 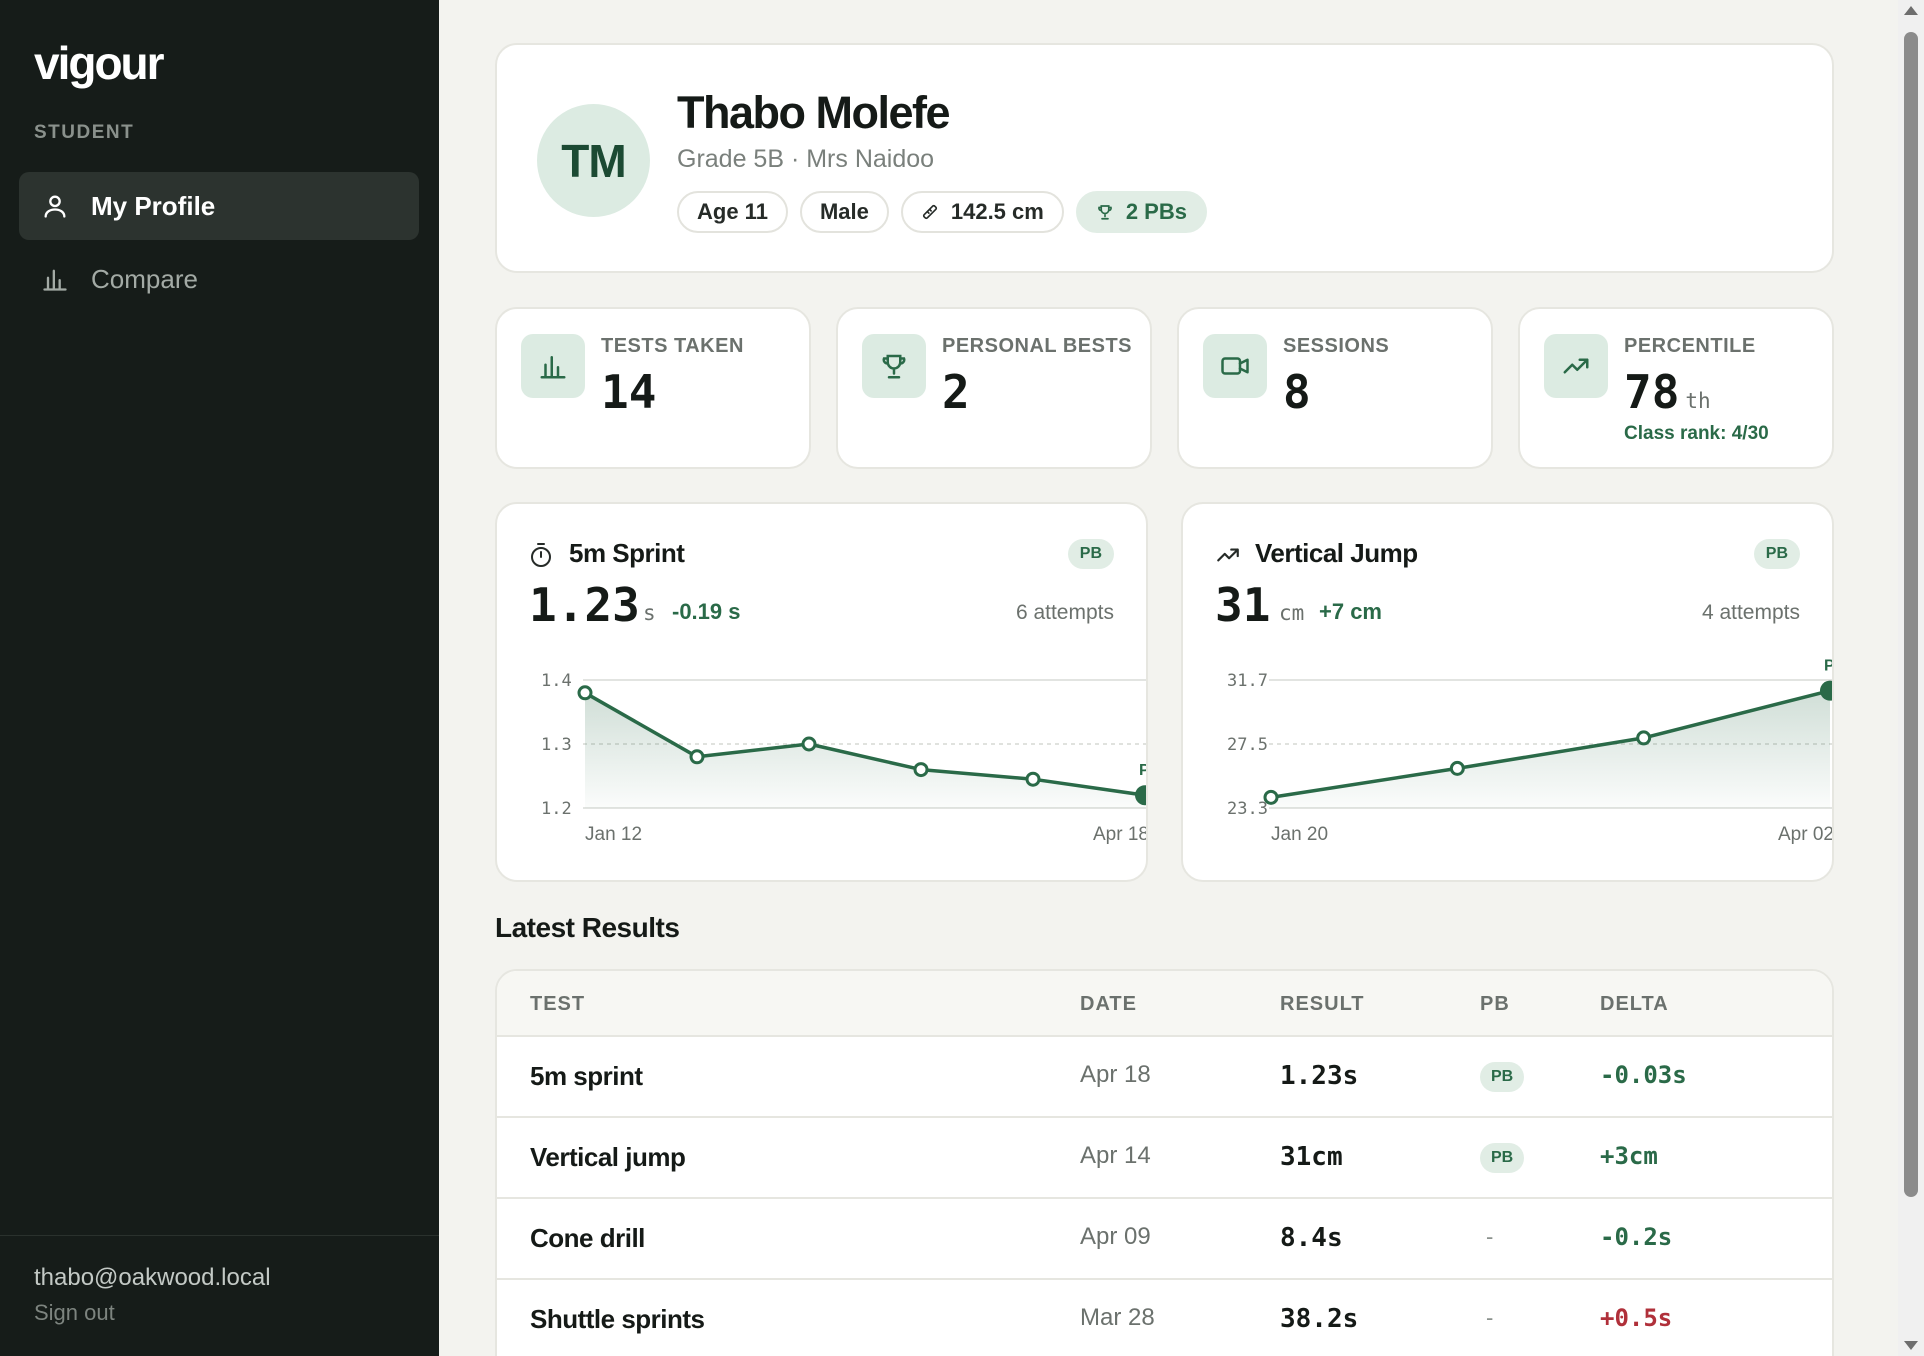 I want to click on table-row: Vertical jump Apr 14 31cm PB +3cm, so click(x=1164, y=1158).